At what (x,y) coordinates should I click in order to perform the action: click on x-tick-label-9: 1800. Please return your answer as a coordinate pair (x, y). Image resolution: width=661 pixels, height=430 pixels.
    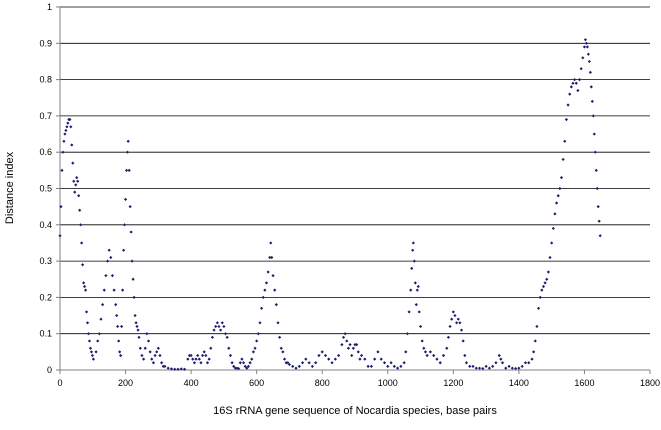
    Looking at the image, I should click on (650, 383).